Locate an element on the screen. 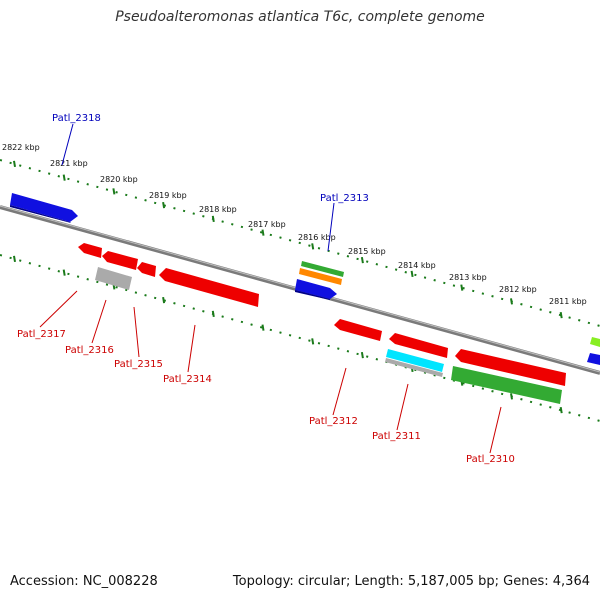  gene-patl-2310-red is located at coordinates (510, 367).